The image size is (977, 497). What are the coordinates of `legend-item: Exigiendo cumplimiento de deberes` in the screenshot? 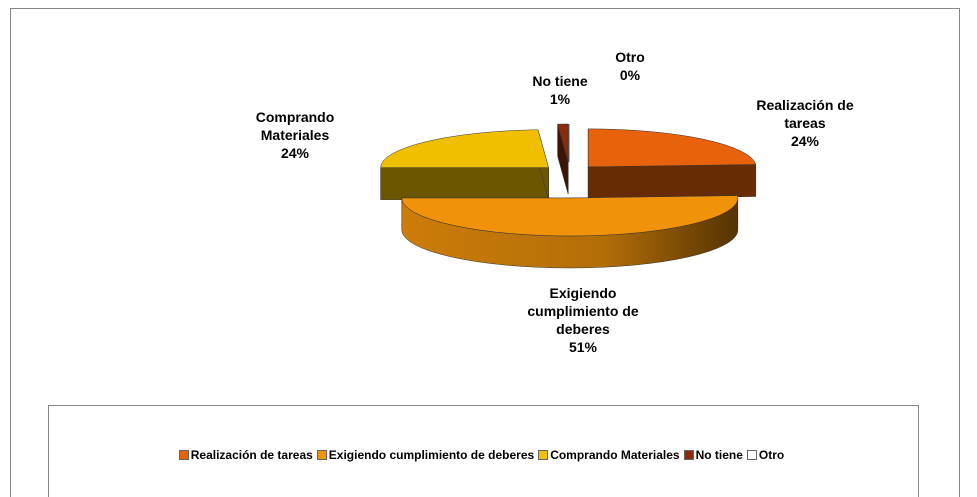 It's located at (425, 455).